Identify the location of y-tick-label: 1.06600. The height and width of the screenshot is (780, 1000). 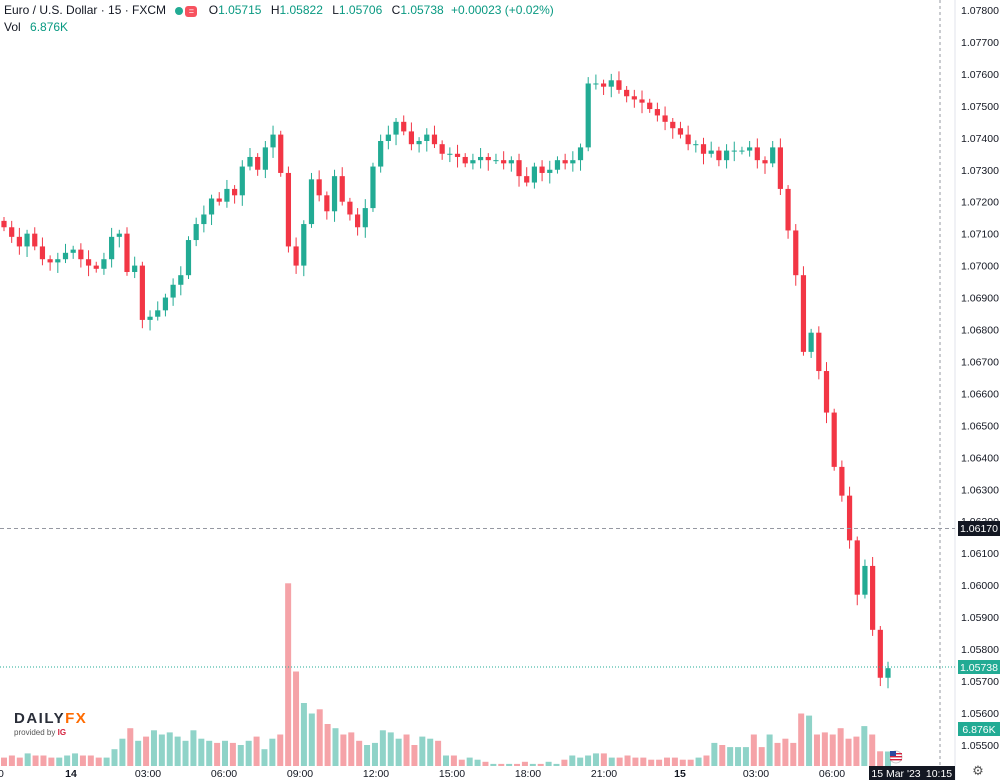
(980, 394).